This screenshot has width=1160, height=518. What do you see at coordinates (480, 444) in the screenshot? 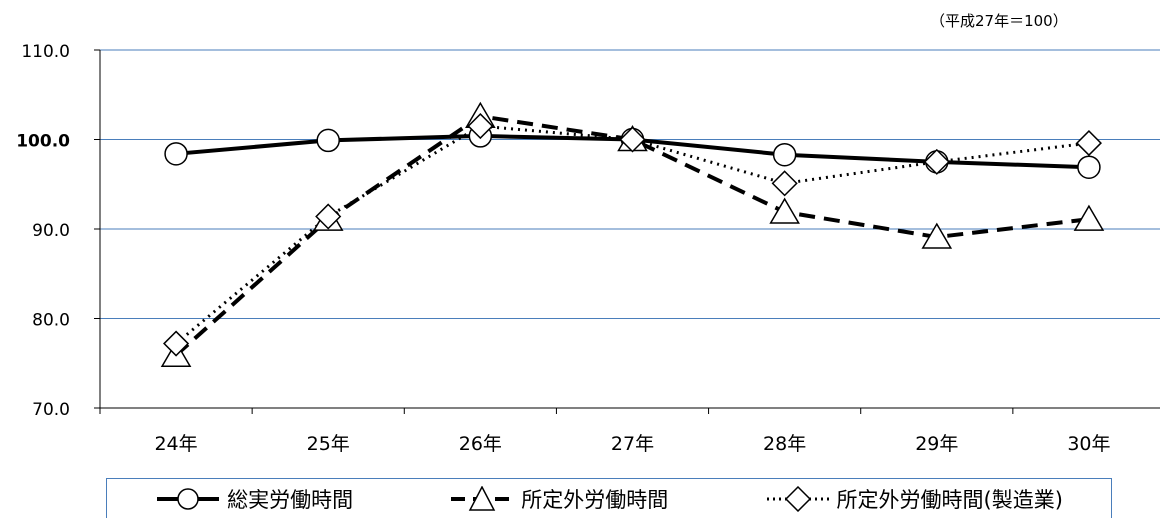
I see `x-tick-label: 26年` at bounding box center [480, 444].